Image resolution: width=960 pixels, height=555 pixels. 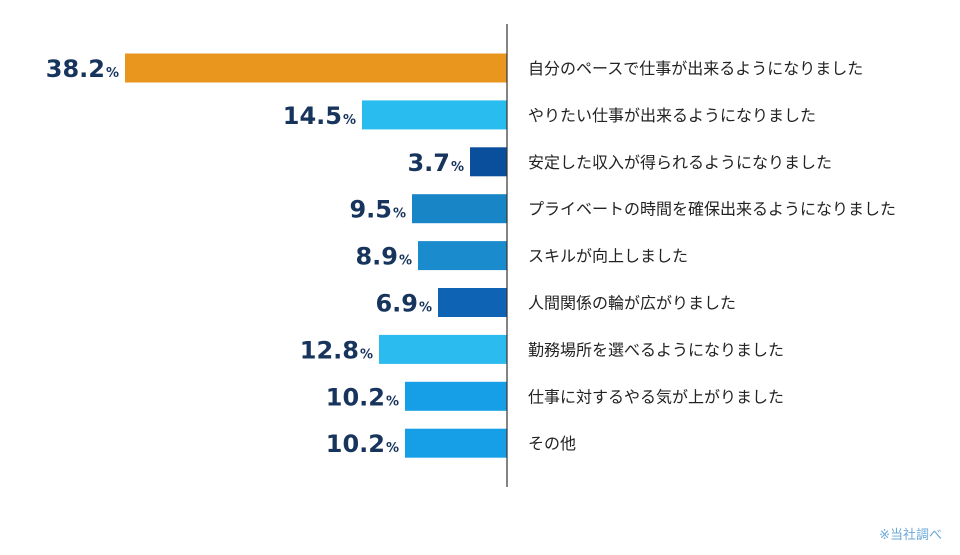 I want to click on category-label-3: 安定した収入が得られるようになりました, so click(x=680, y=162).